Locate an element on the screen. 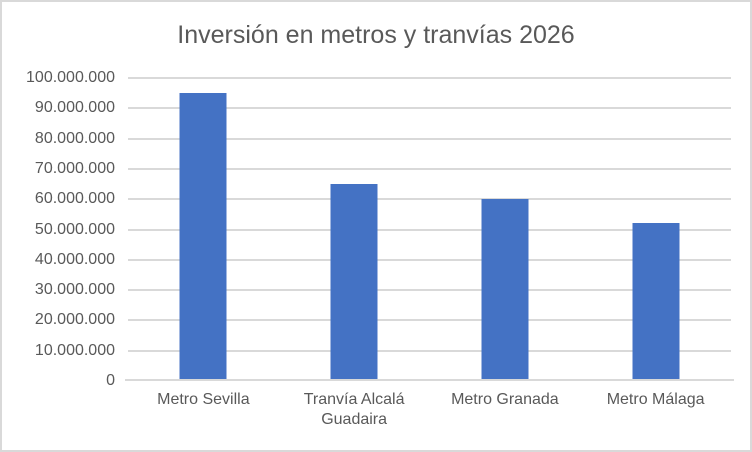 The image size is (752, 452). y-tick-label: 20.000.000 is located at coordinates (74, 320).